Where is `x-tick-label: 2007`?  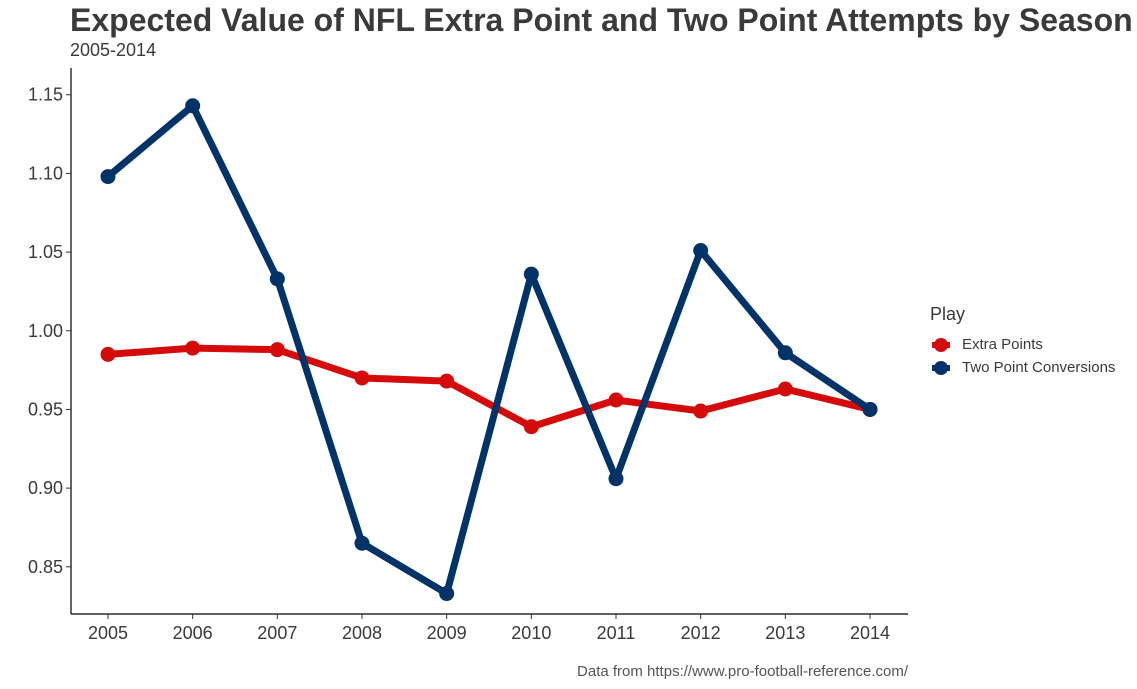
x-tick-label: 2007 is located at coordinates (277, 633).